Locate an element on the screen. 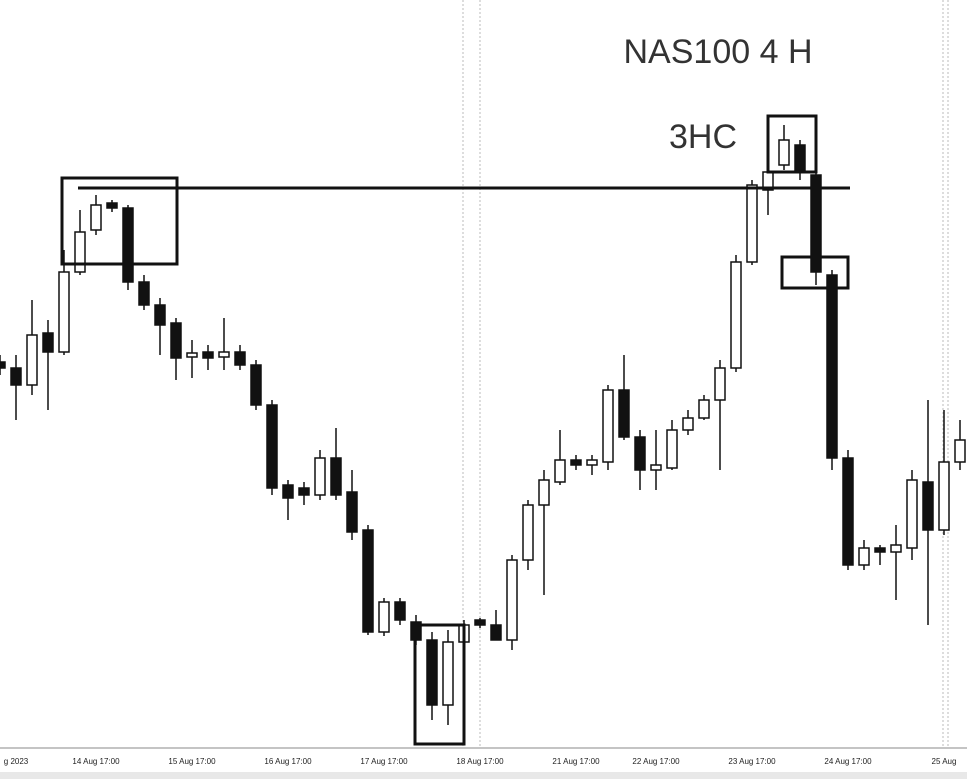 The width and height of the screenshot is (967, 779). x-tick-label: 17 Aug 17:00 is located at coordinates (384, 761).